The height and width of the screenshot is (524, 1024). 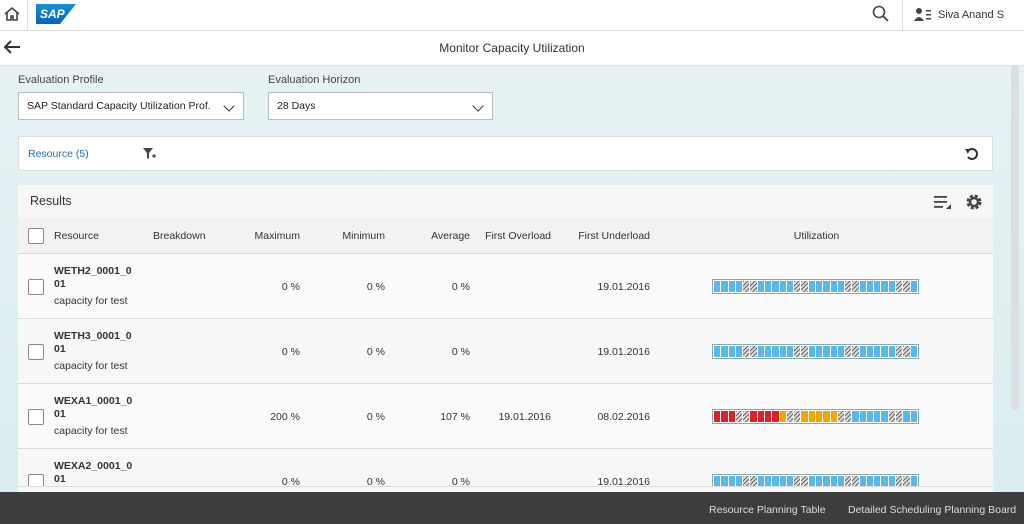 I want to click on back-button, so click(x=13, y=47).